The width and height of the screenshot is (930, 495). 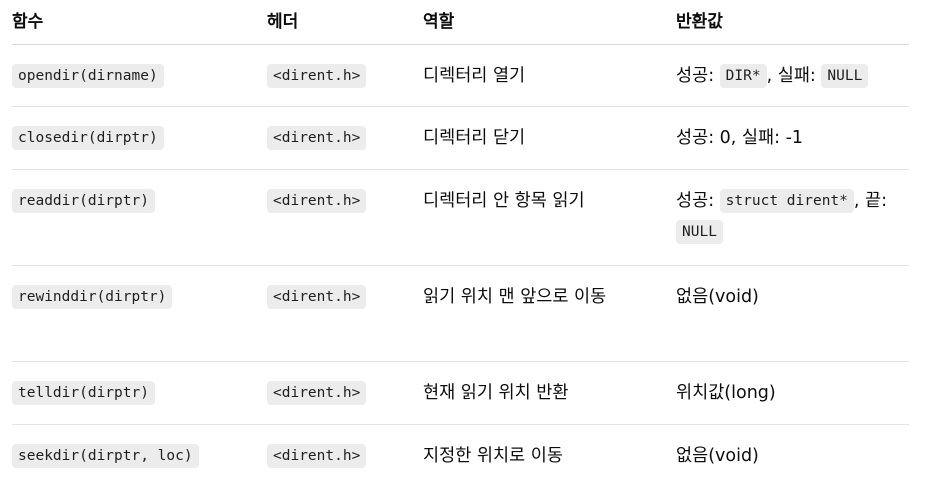 I want to click on function-cell: rewinddir(dirptr), so click(x=139, y=313).